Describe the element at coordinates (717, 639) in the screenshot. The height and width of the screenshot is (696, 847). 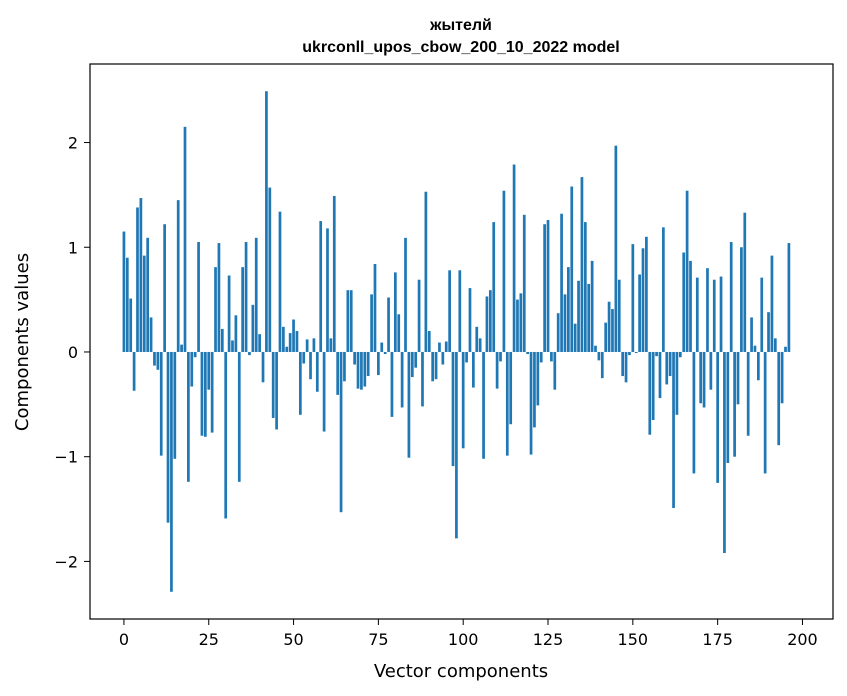
I see `x-tick-label: 175` at that location.